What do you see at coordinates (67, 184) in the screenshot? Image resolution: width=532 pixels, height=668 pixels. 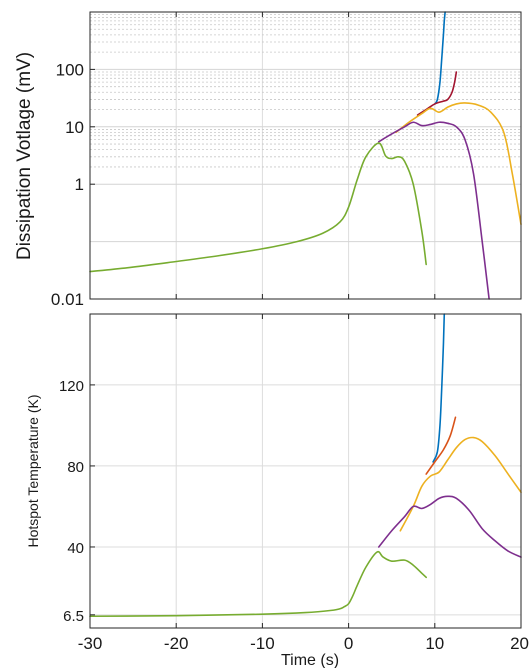 I see `top-y-tick-labels: 0.01 1 10 100` at bounding box center [67, 184].